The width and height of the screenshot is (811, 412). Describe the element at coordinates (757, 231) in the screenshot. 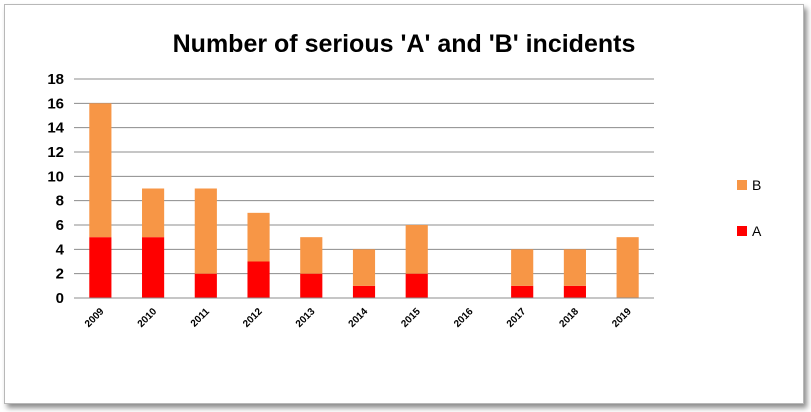

I see `legend-label-A: A` at that location.